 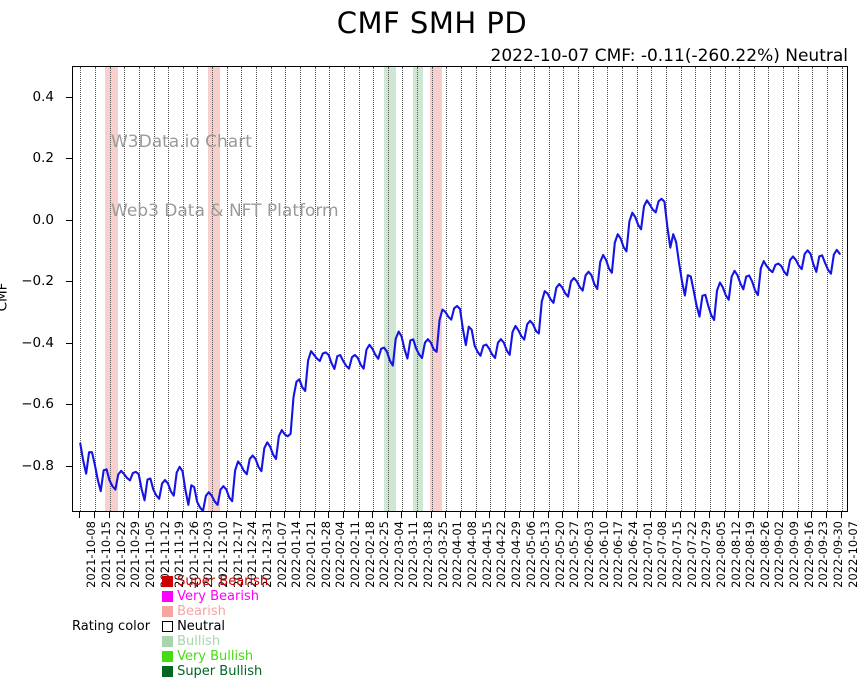 What do you see at coordinates (432, 23) in the screenshot?
I see `page-title: CMF SMH PD` at bounding box center [432, 23].